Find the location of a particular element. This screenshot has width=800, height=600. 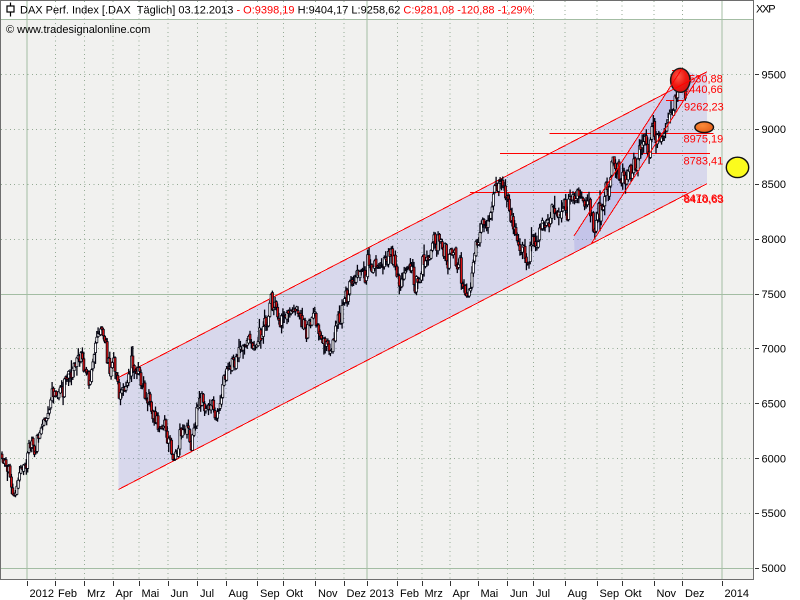

svg-text: 9000 is located at coordinates (774, 130).